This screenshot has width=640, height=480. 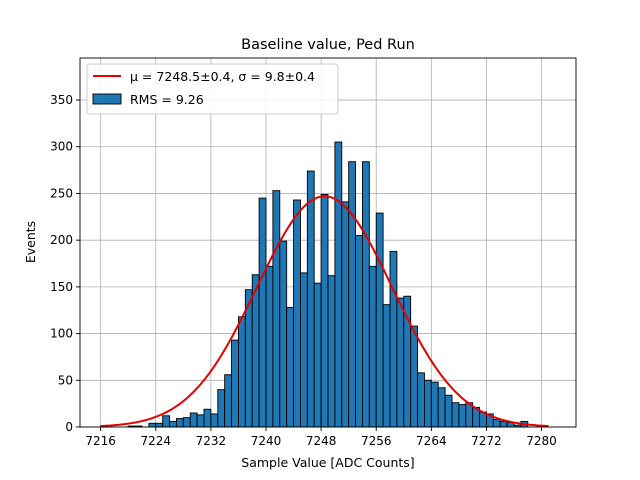 I want to click on y-tick-label: 100, so click(x=61, y=334).